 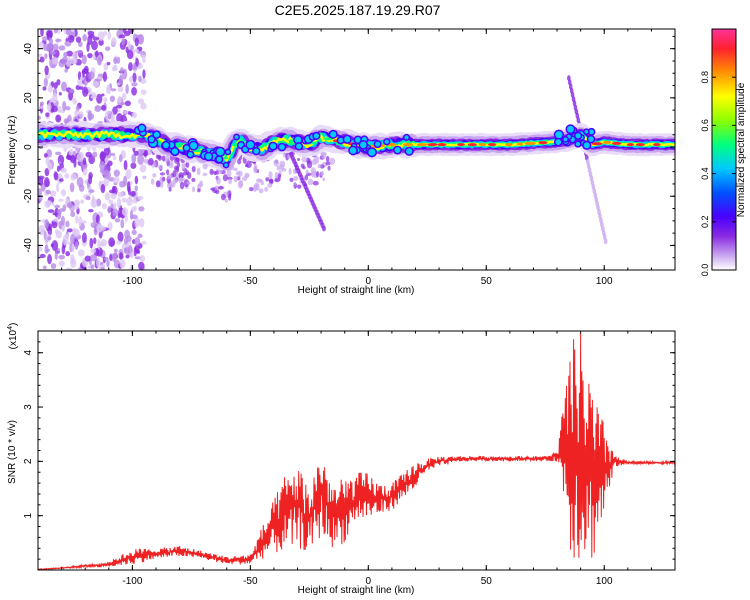 What do you see at coordinates (28, 353) in the screenshot?
I see `y-tick-label: 4` at bounding box center [28, 353].